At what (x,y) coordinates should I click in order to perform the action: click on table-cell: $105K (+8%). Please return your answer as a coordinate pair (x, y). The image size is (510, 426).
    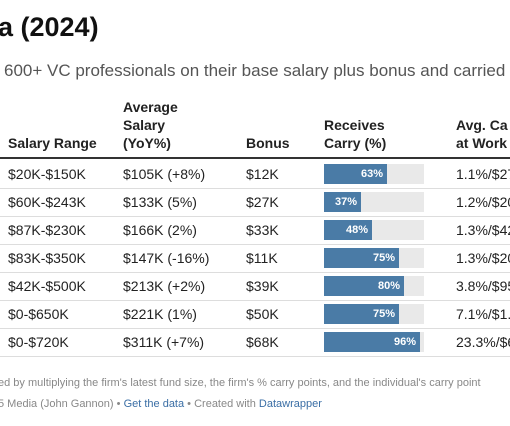
    Looking at the image, I should click on (164, 174).